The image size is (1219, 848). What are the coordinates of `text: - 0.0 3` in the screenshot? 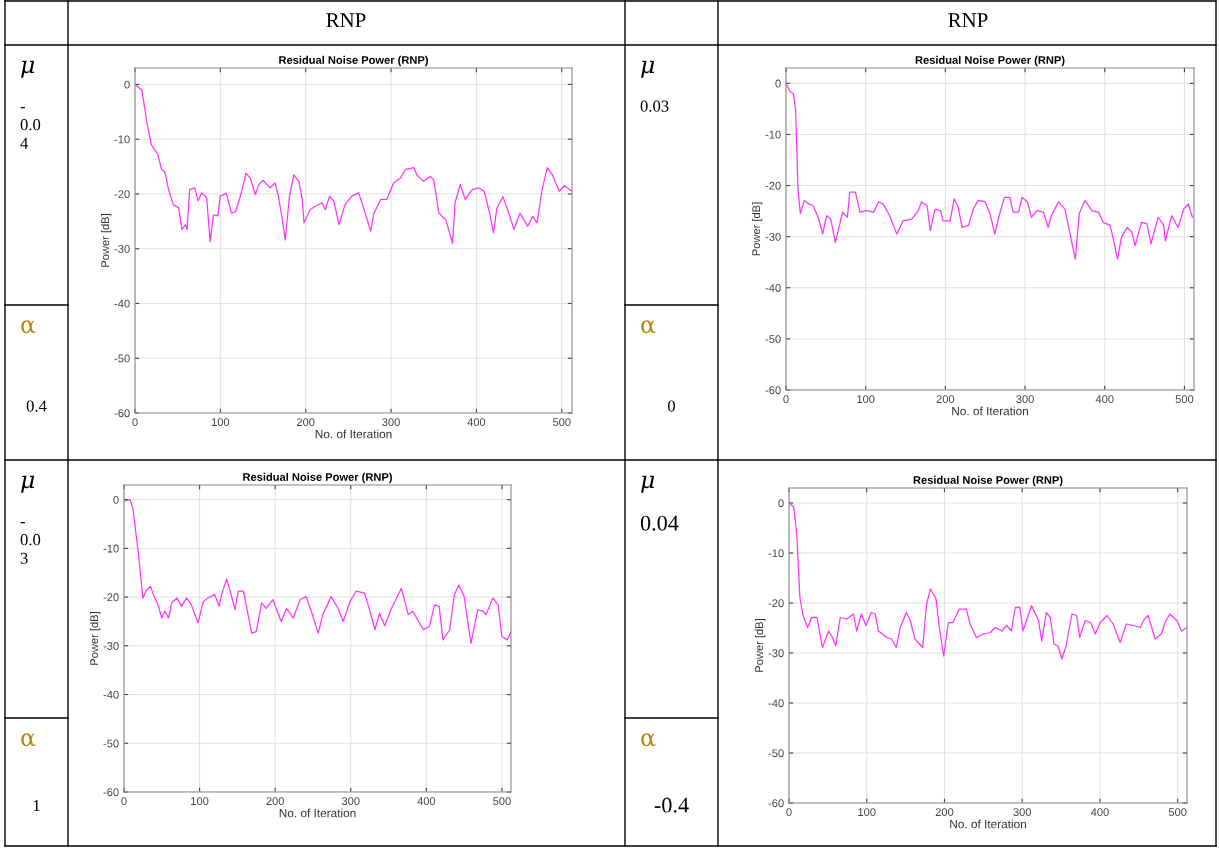 It's located at (30, 543).